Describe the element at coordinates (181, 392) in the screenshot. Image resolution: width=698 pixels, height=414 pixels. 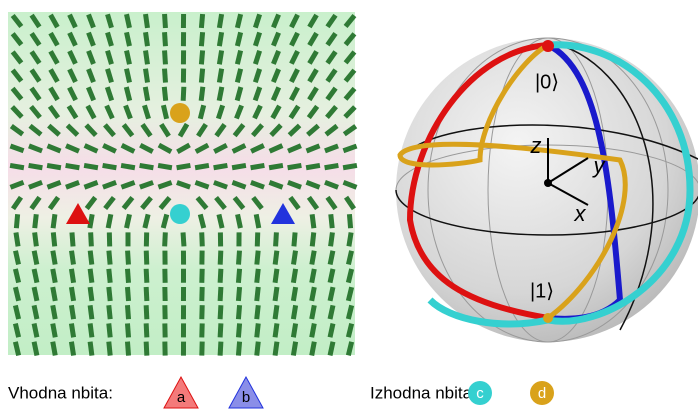
I see `legend-a-marker` at that location.